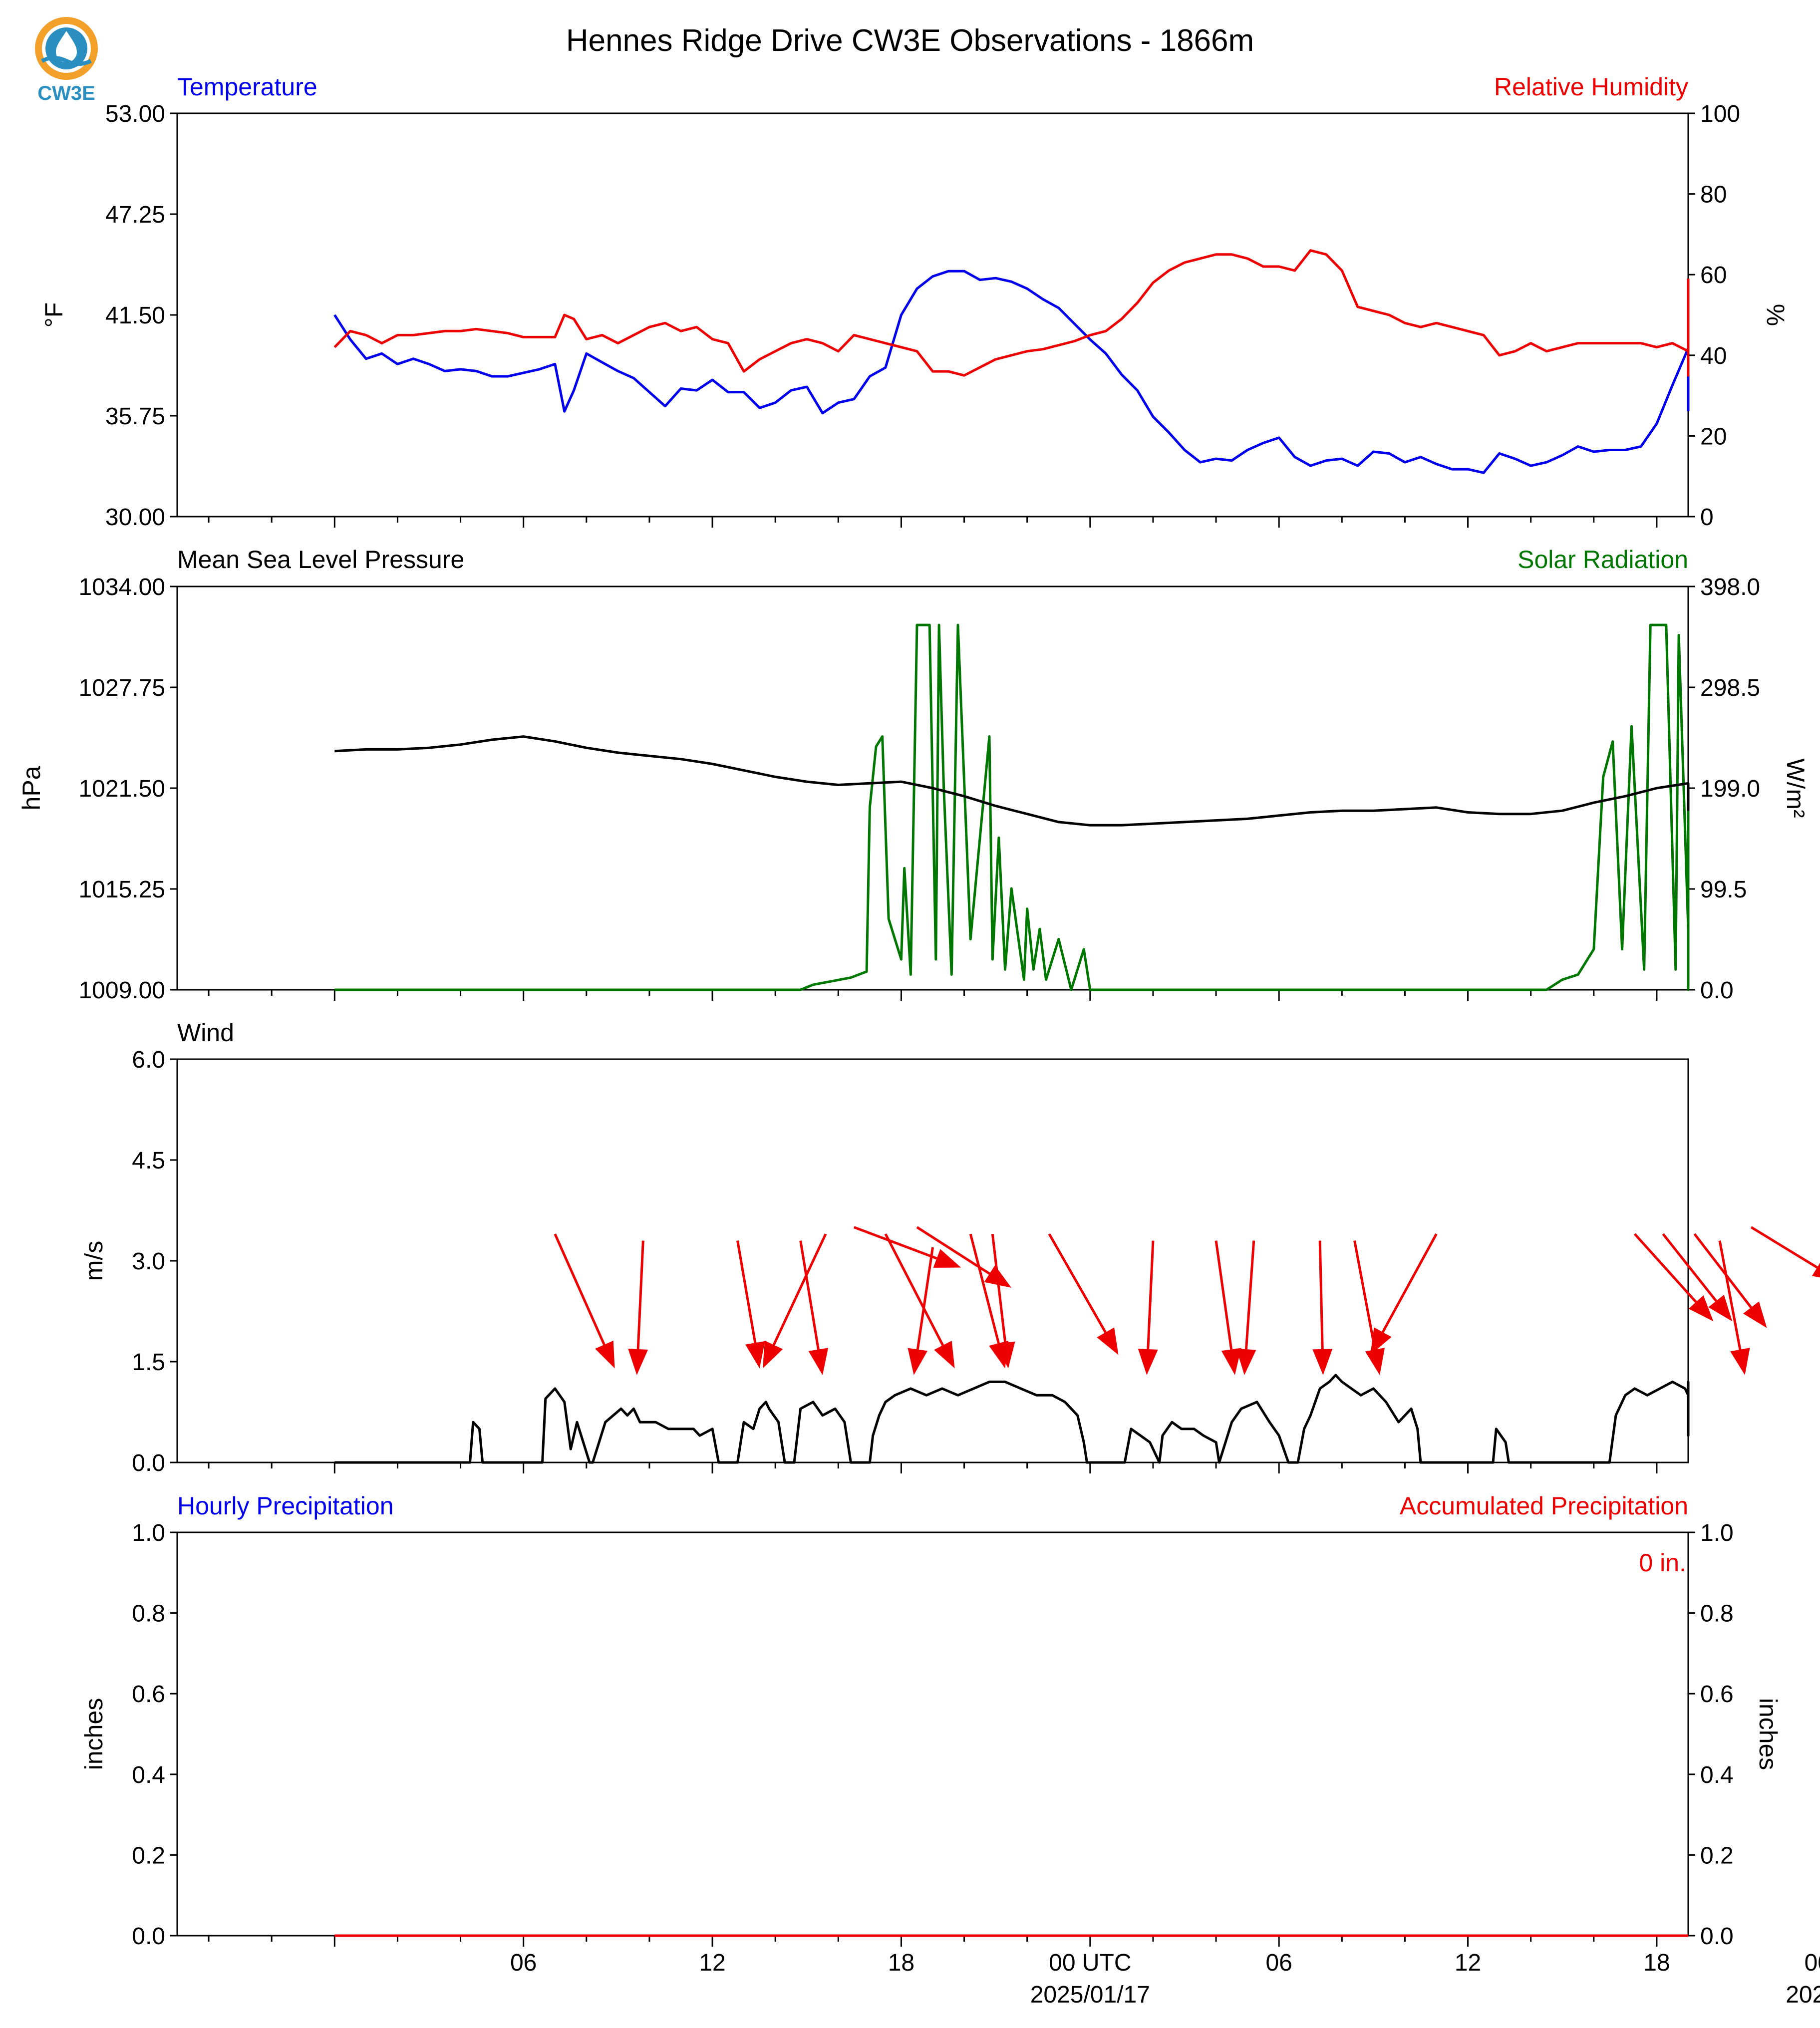 Image resolution: width=1820 pixels, height=2028 pixels. I want to click on panel2-left-axis: 1009.00 1015.25 1021.50 1027.75 1034.00, so click(127, 789).